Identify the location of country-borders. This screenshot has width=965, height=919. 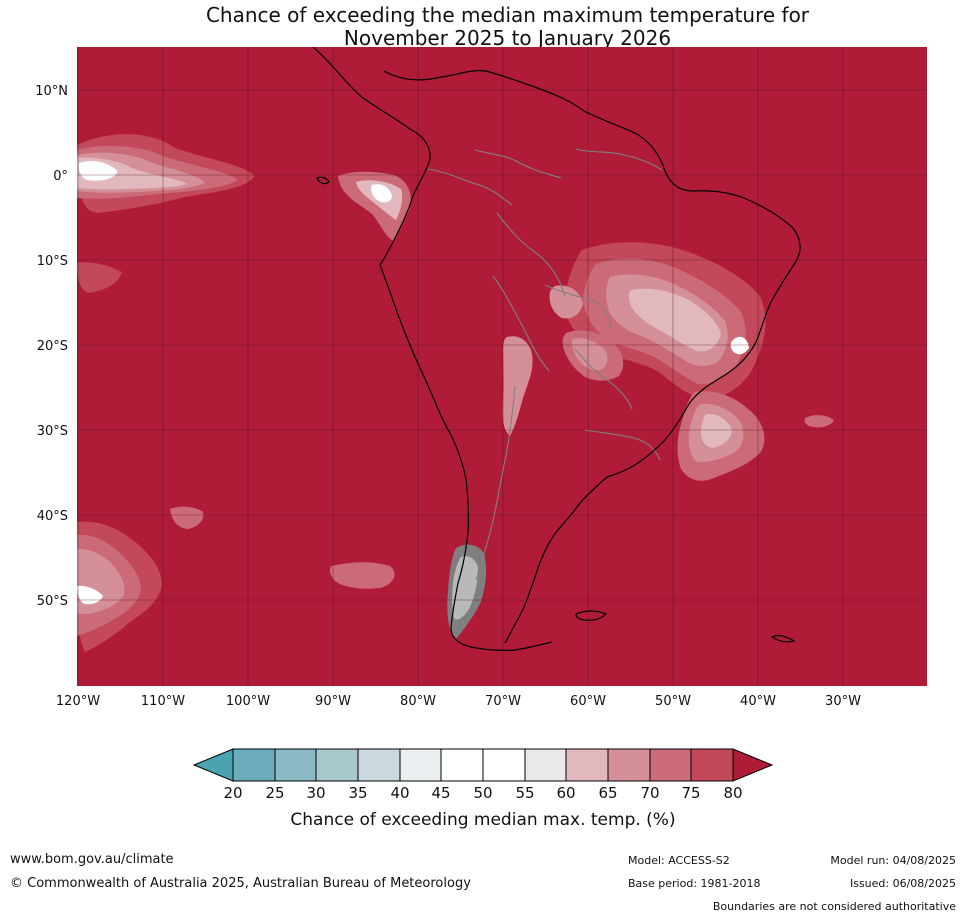
(545, 364).